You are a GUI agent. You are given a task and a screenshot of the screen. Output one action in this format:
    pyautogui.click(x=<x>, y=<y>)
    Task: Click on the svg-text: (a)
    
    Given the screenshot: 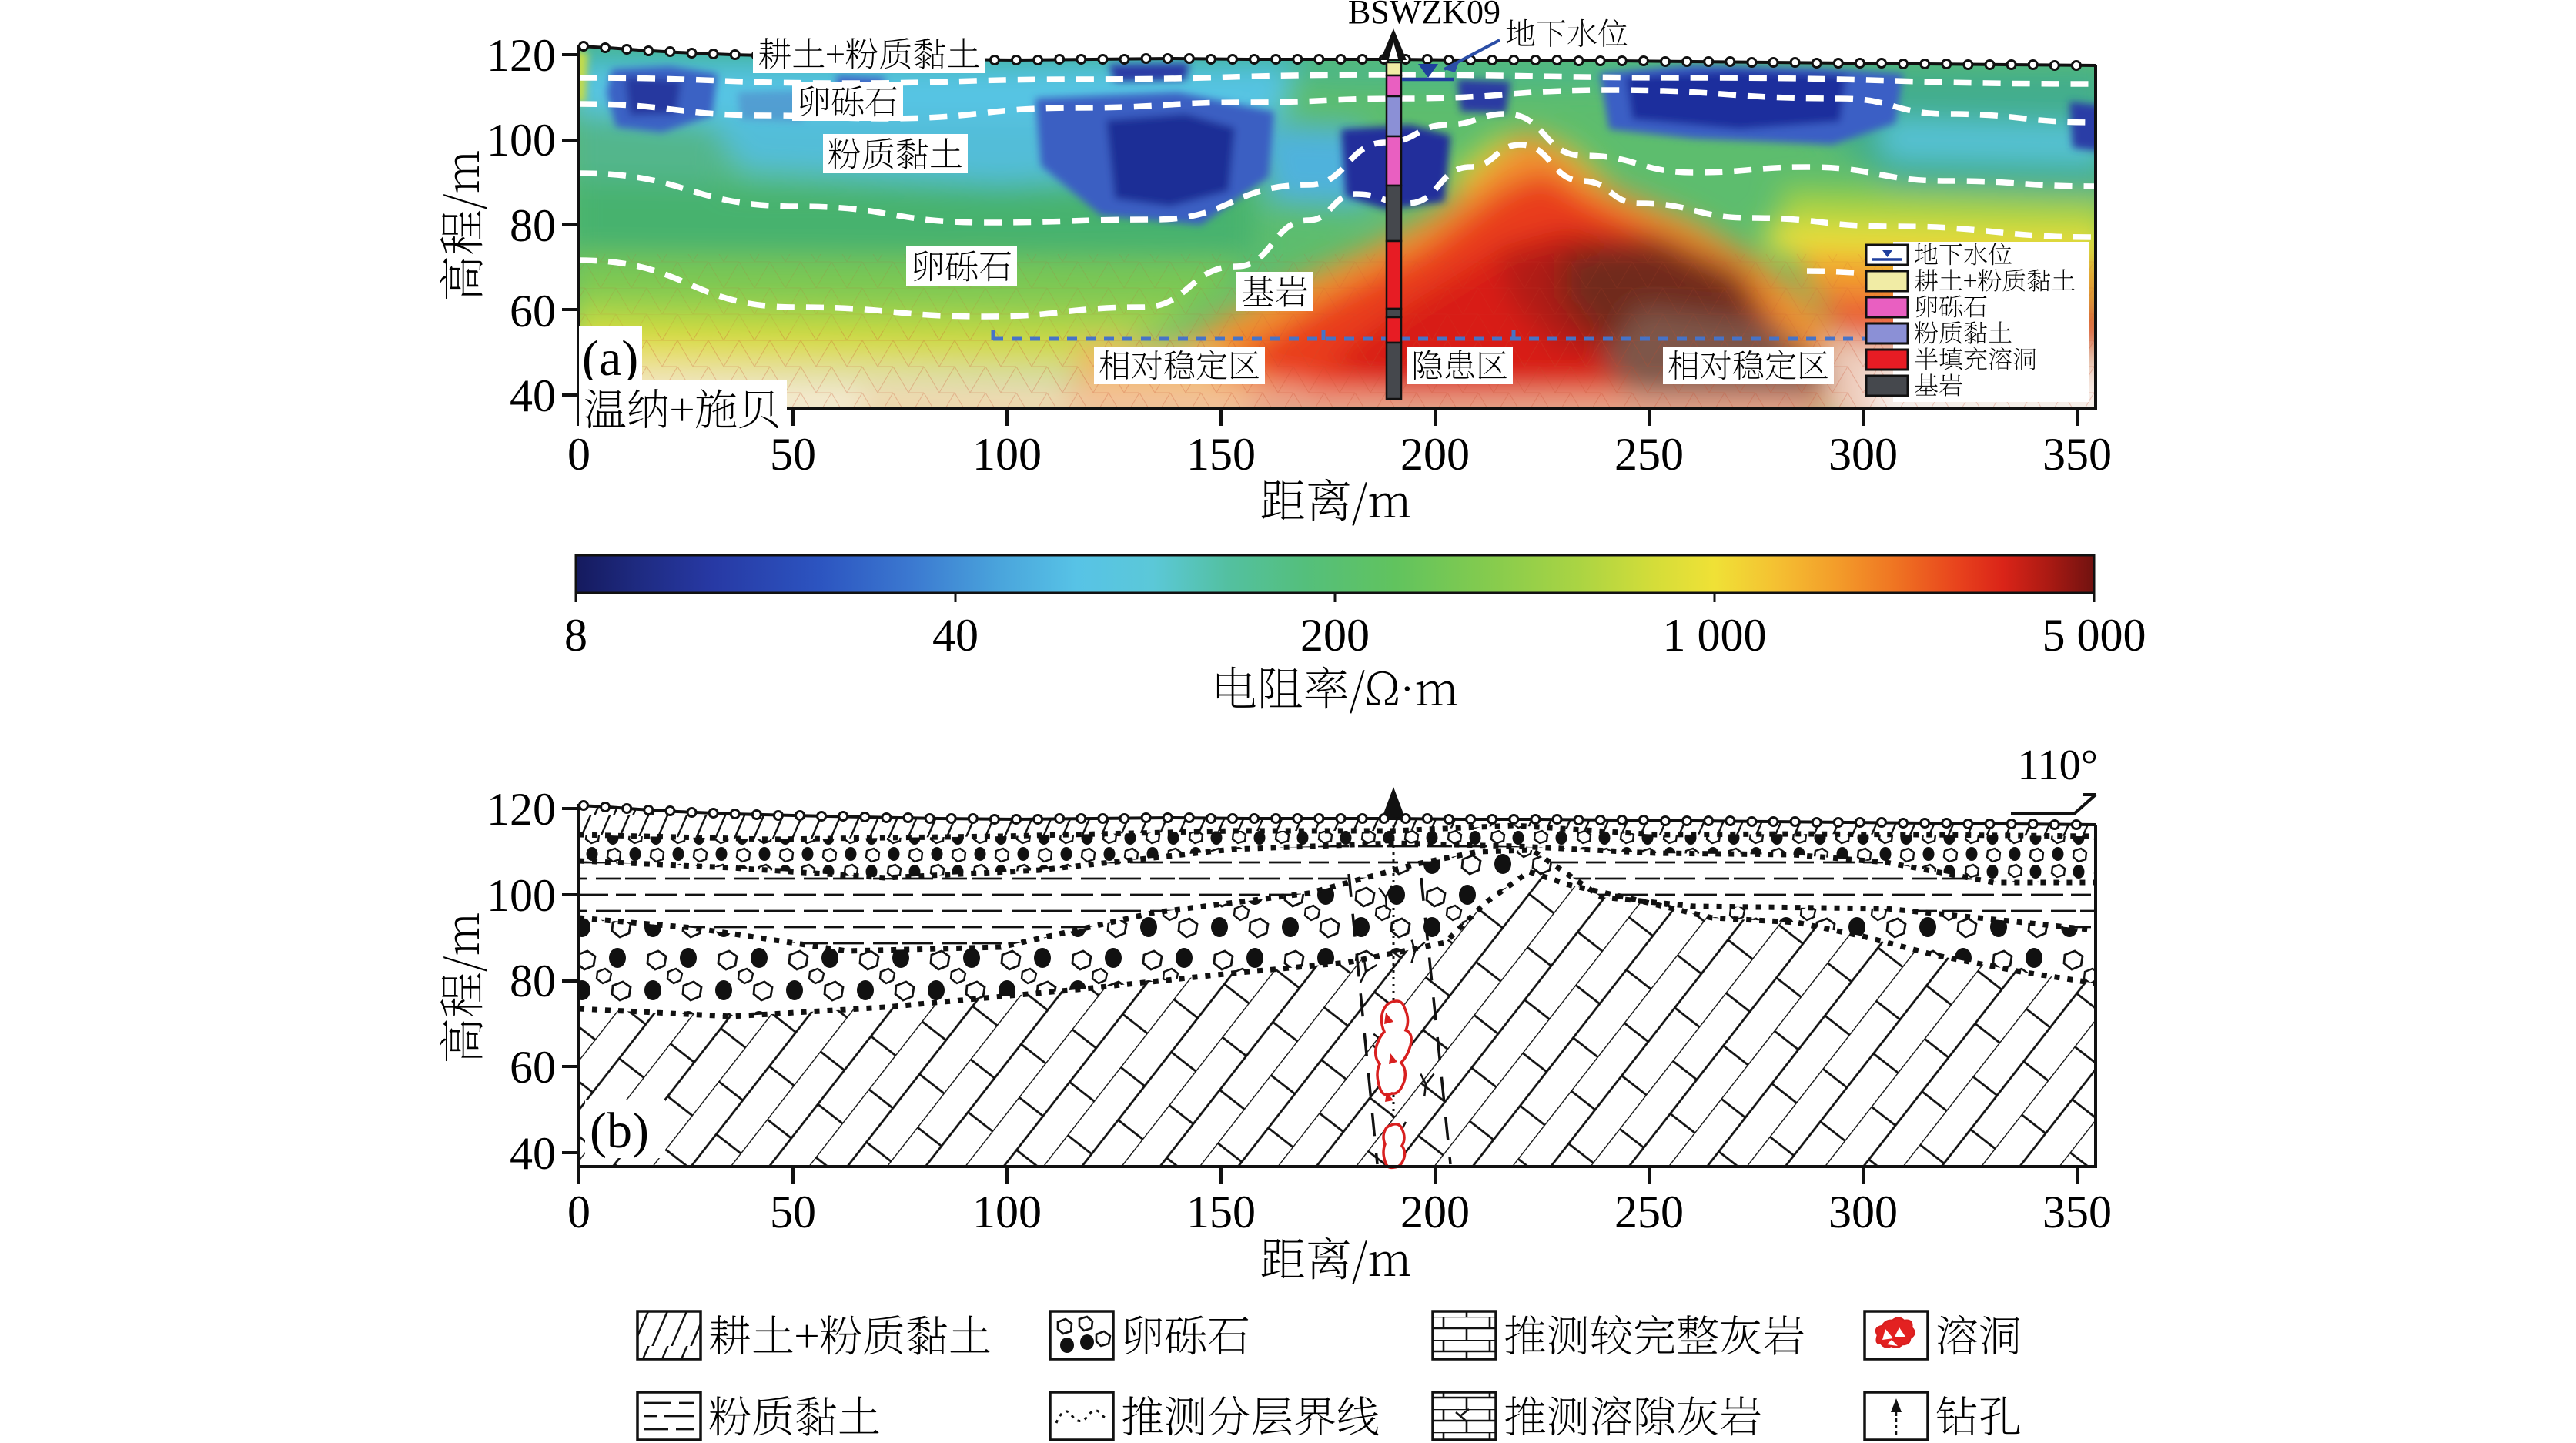 What is the action you would take?
    pyautogui.click(x=610, y=359)
    